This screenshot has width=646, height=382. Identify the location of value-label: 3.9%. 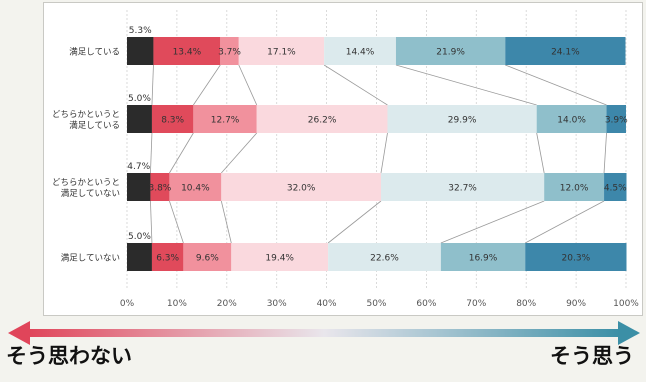
(616, 121).